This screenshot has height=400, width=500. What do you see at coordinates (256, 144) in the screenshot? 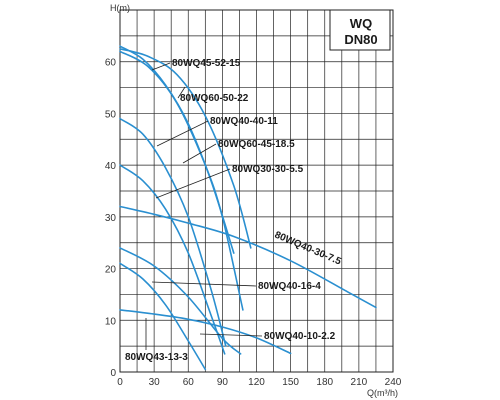
I see `curve-label: 80WQ60-45-18.5` at bounding box center [256, 144].